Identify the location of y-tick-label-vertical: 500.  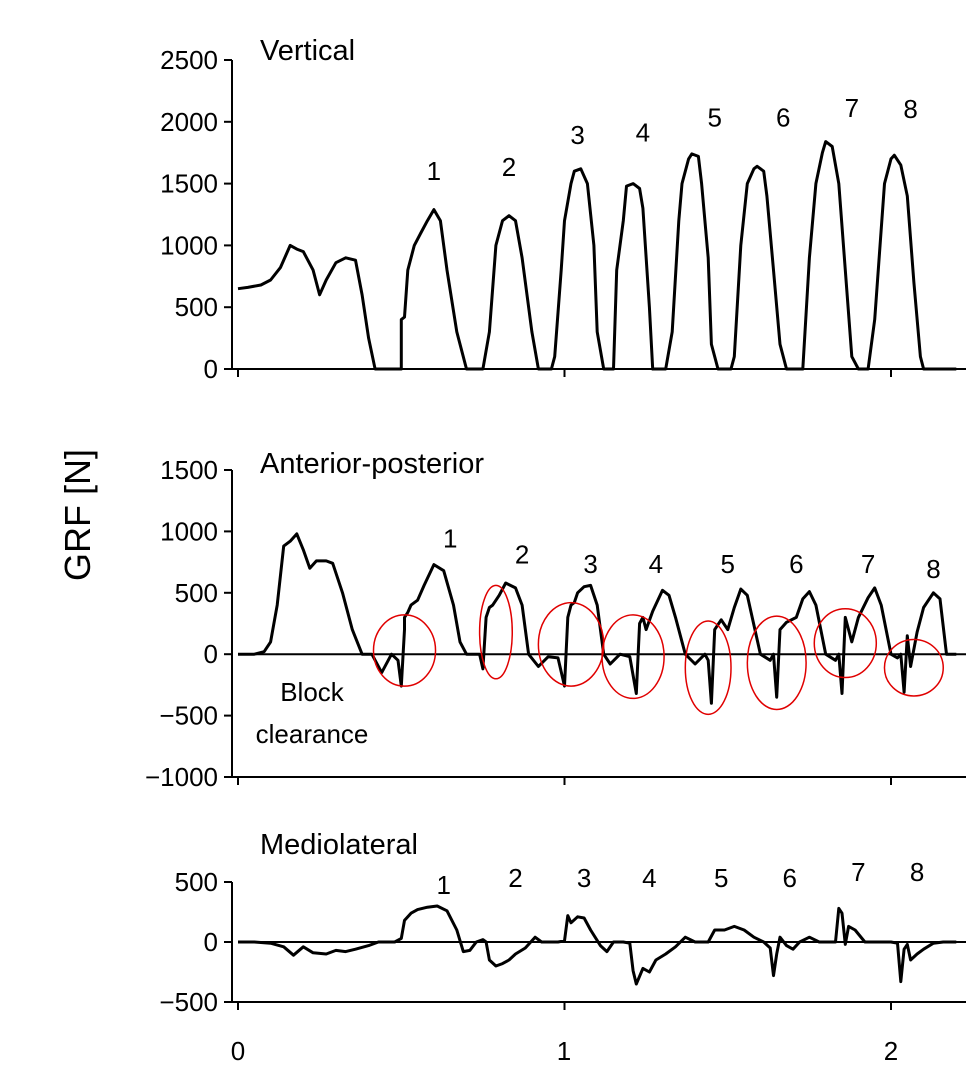
(196, 307).